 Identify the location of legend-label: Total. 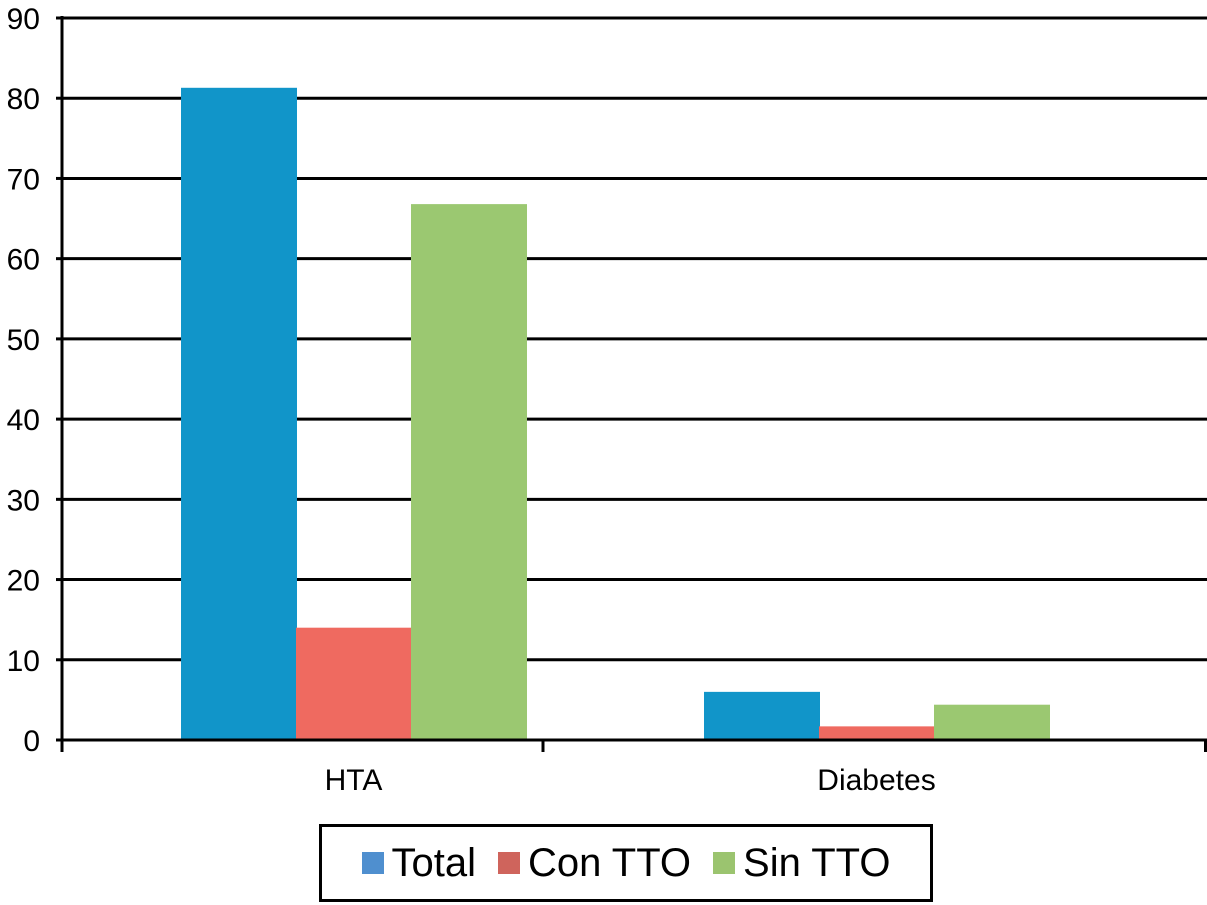
(434, 863).